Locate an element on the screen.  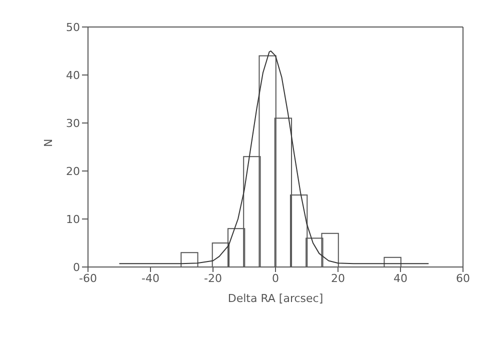
y-tick-label: 50 is located at coordinates (73, 27).